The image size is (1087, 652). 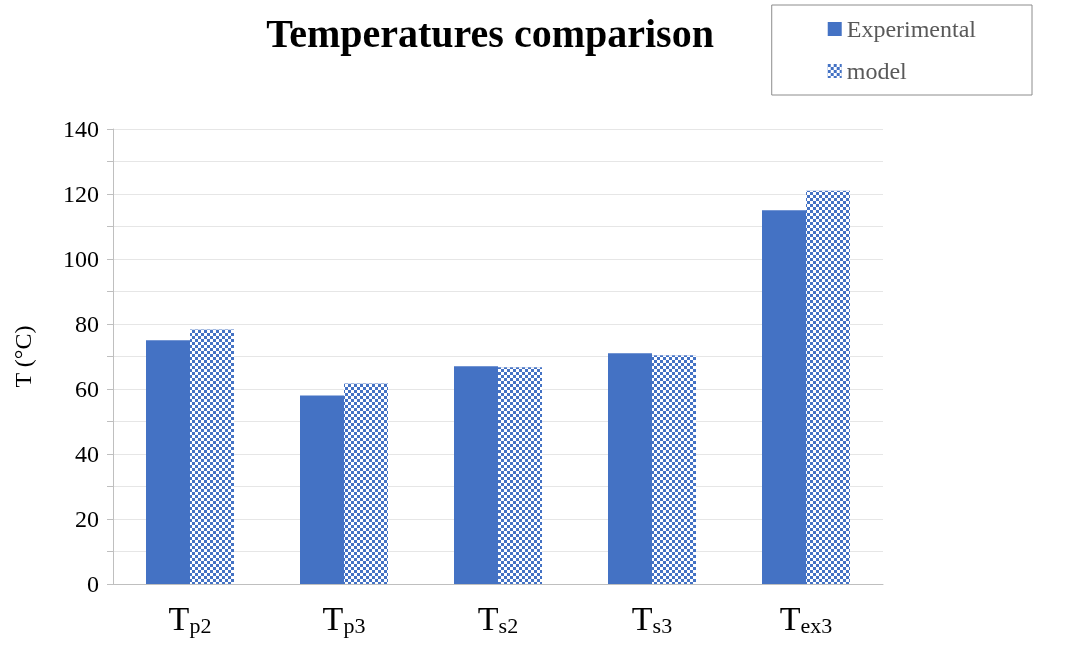 What do you see at coordinates (81, 129) in the screenshot?
I see `y-tick-label: 140` at bounding box center [81, 129].